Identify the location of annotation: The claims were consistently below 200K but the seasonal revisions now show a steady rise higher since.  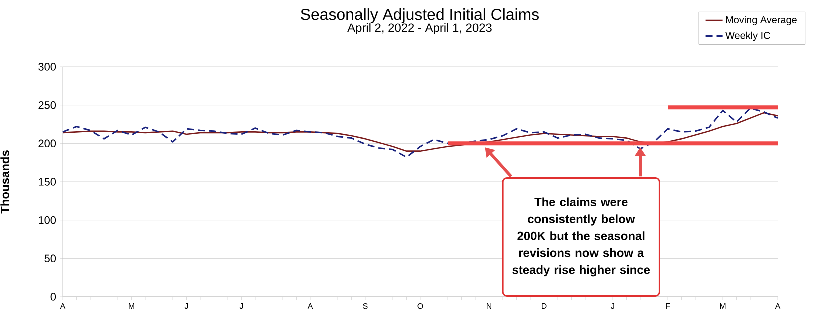
(581, 237).